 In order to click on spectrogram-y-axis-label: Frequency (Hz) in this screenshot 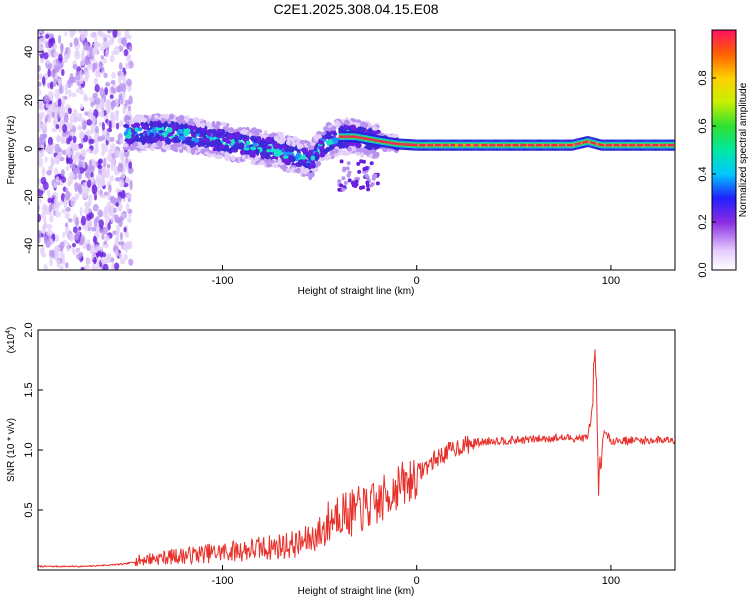, I will do `click(11, 150)`.